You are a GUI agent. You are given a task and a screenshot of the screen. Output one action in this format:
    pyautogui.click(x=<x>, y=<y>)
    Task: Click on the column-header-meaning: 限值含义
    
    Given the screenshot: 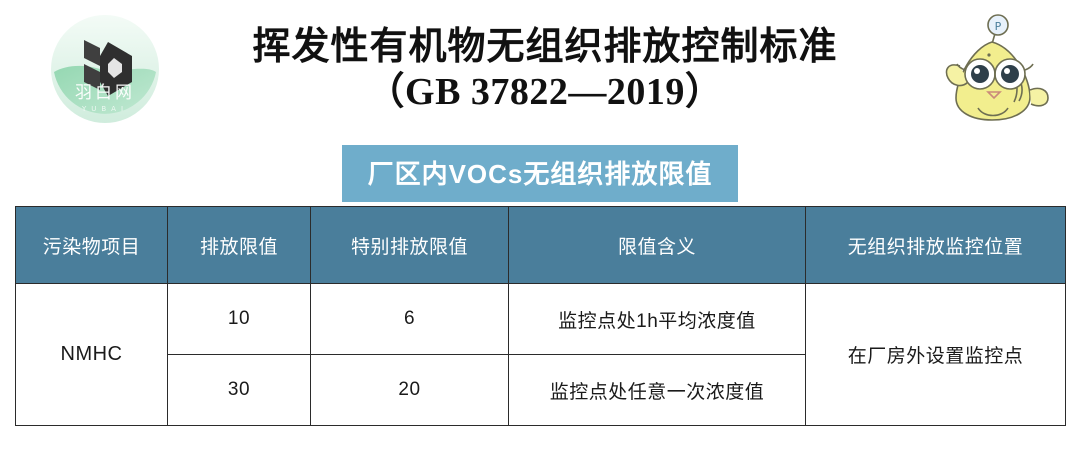 What is the action you would take?
    pyautogui.click(x=657, y=245)
    